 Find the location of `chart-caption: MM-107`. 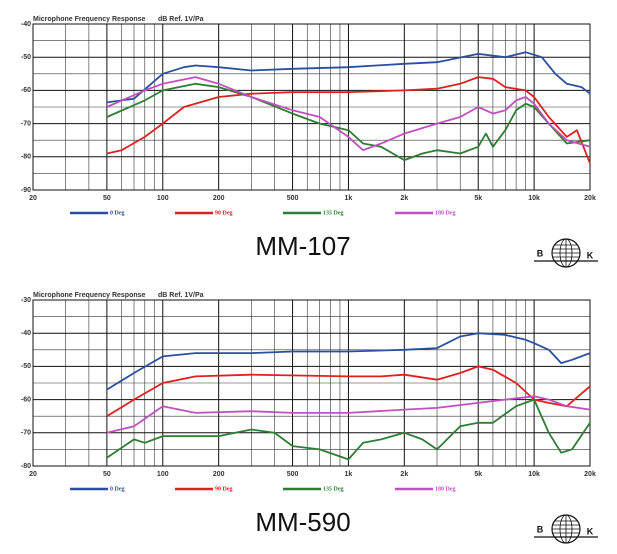

chart-caption: MM-107 is located at coordinates (302, 246).